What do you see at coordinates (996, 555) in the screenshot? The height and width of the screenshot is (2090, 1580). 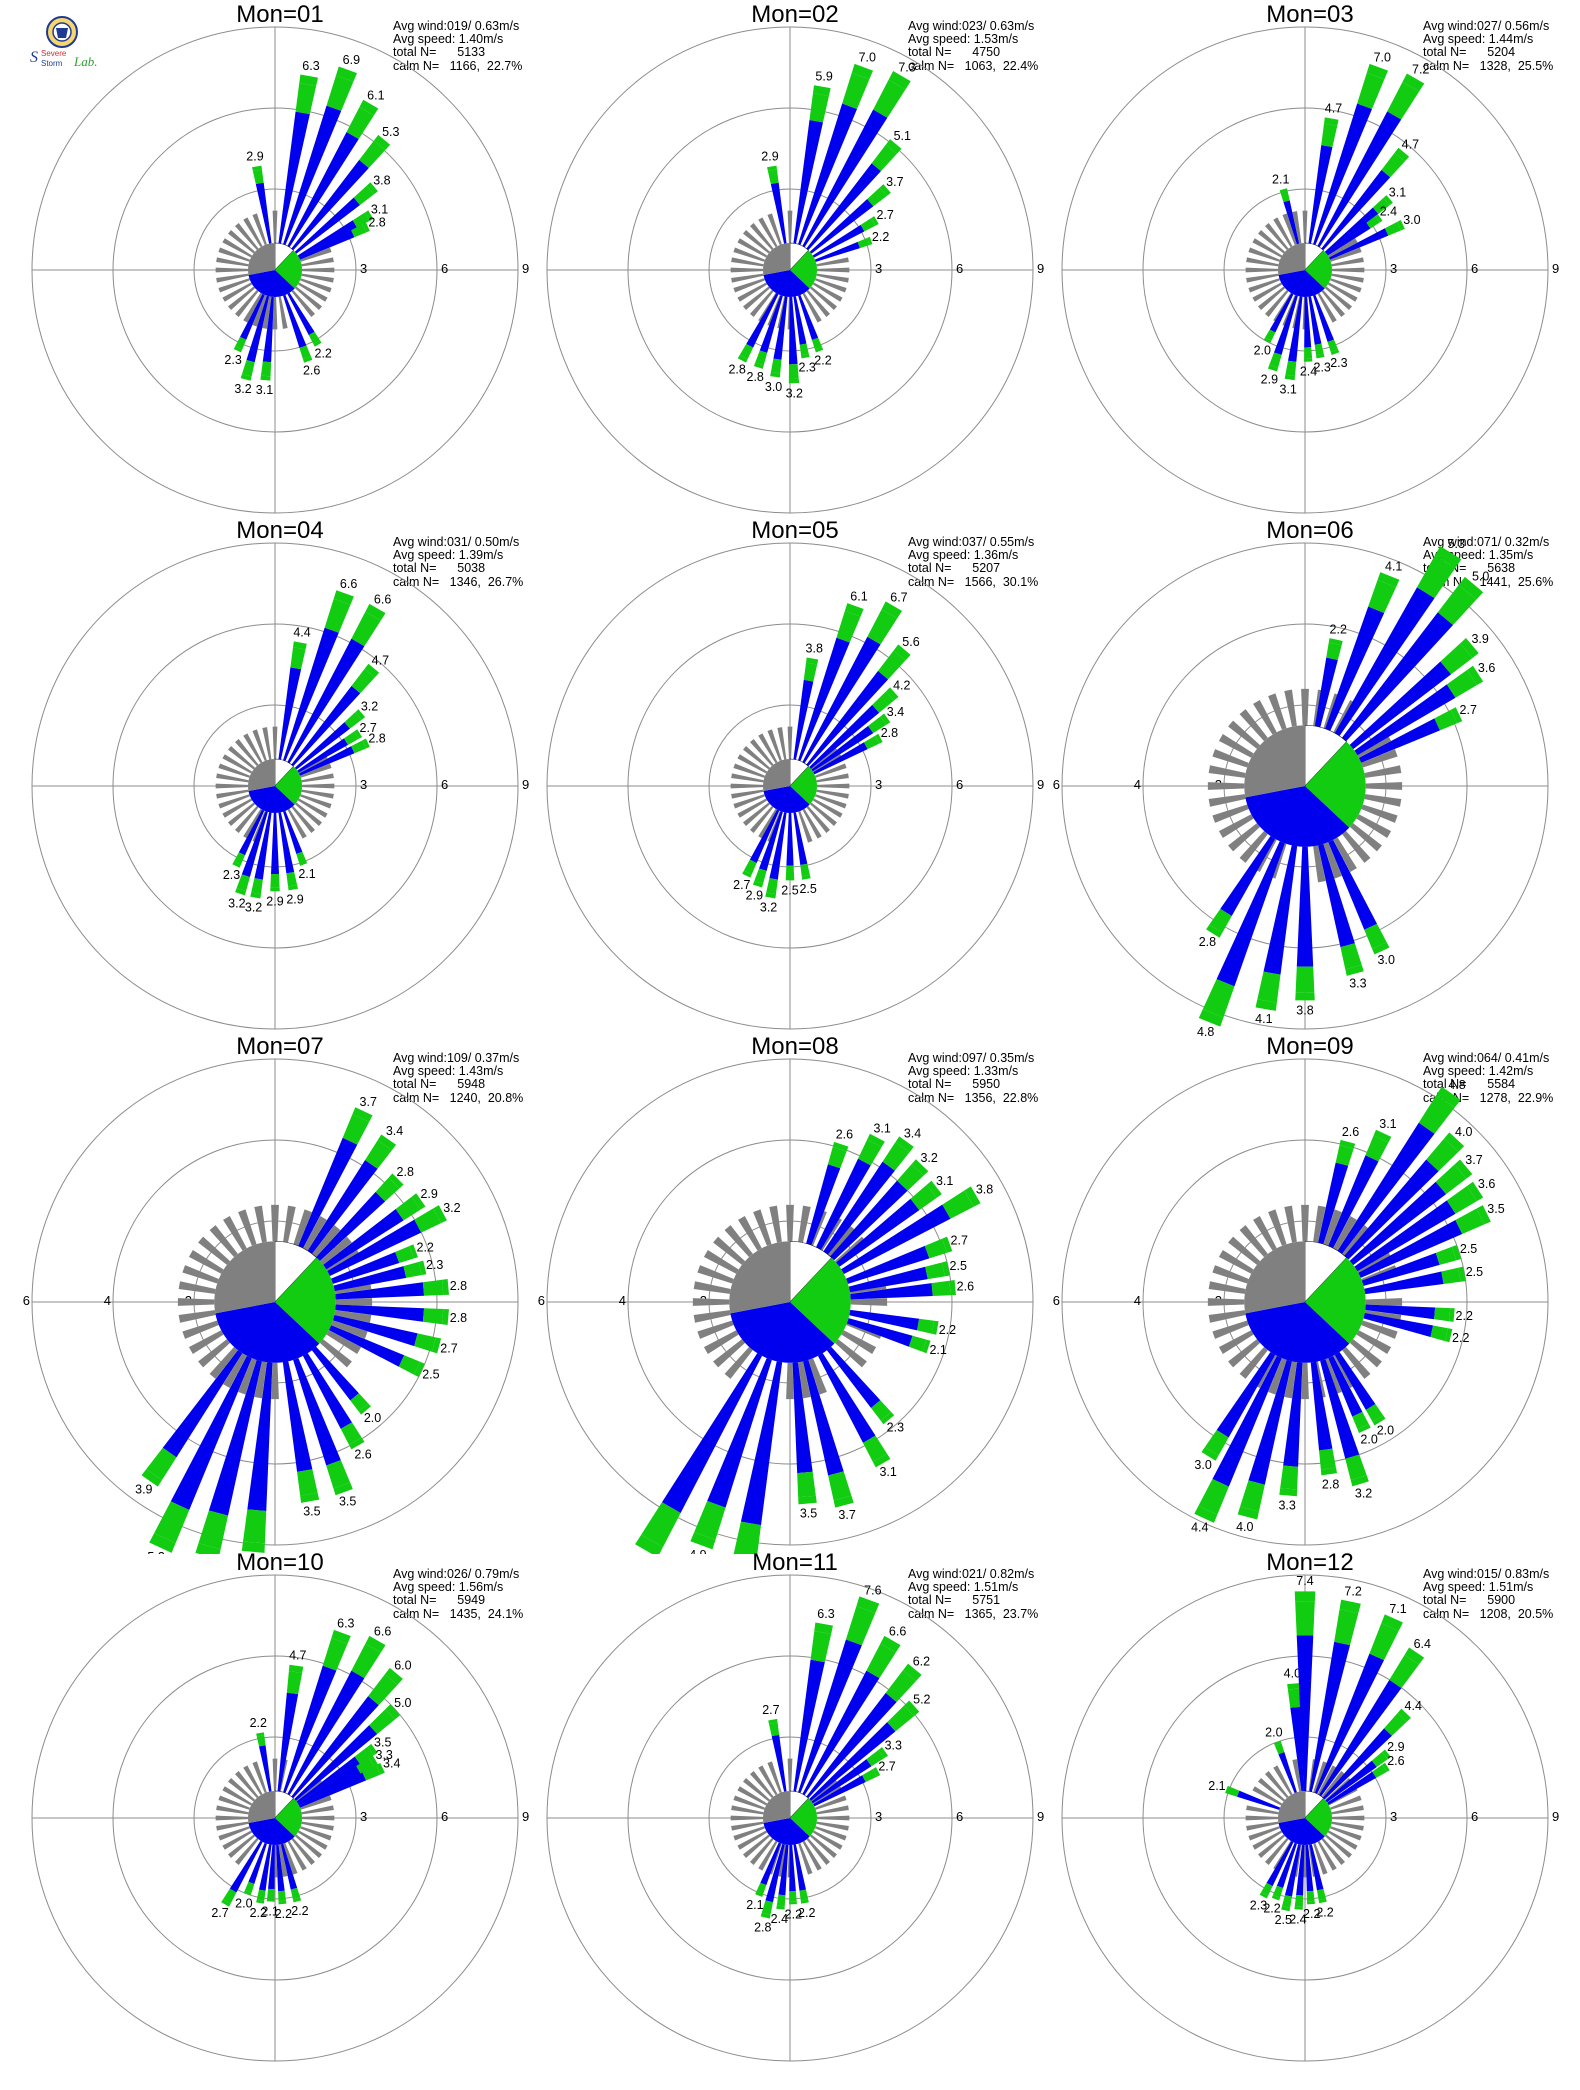 I see `stat-value: 1.36m/s` at bounding box center [996, 555].